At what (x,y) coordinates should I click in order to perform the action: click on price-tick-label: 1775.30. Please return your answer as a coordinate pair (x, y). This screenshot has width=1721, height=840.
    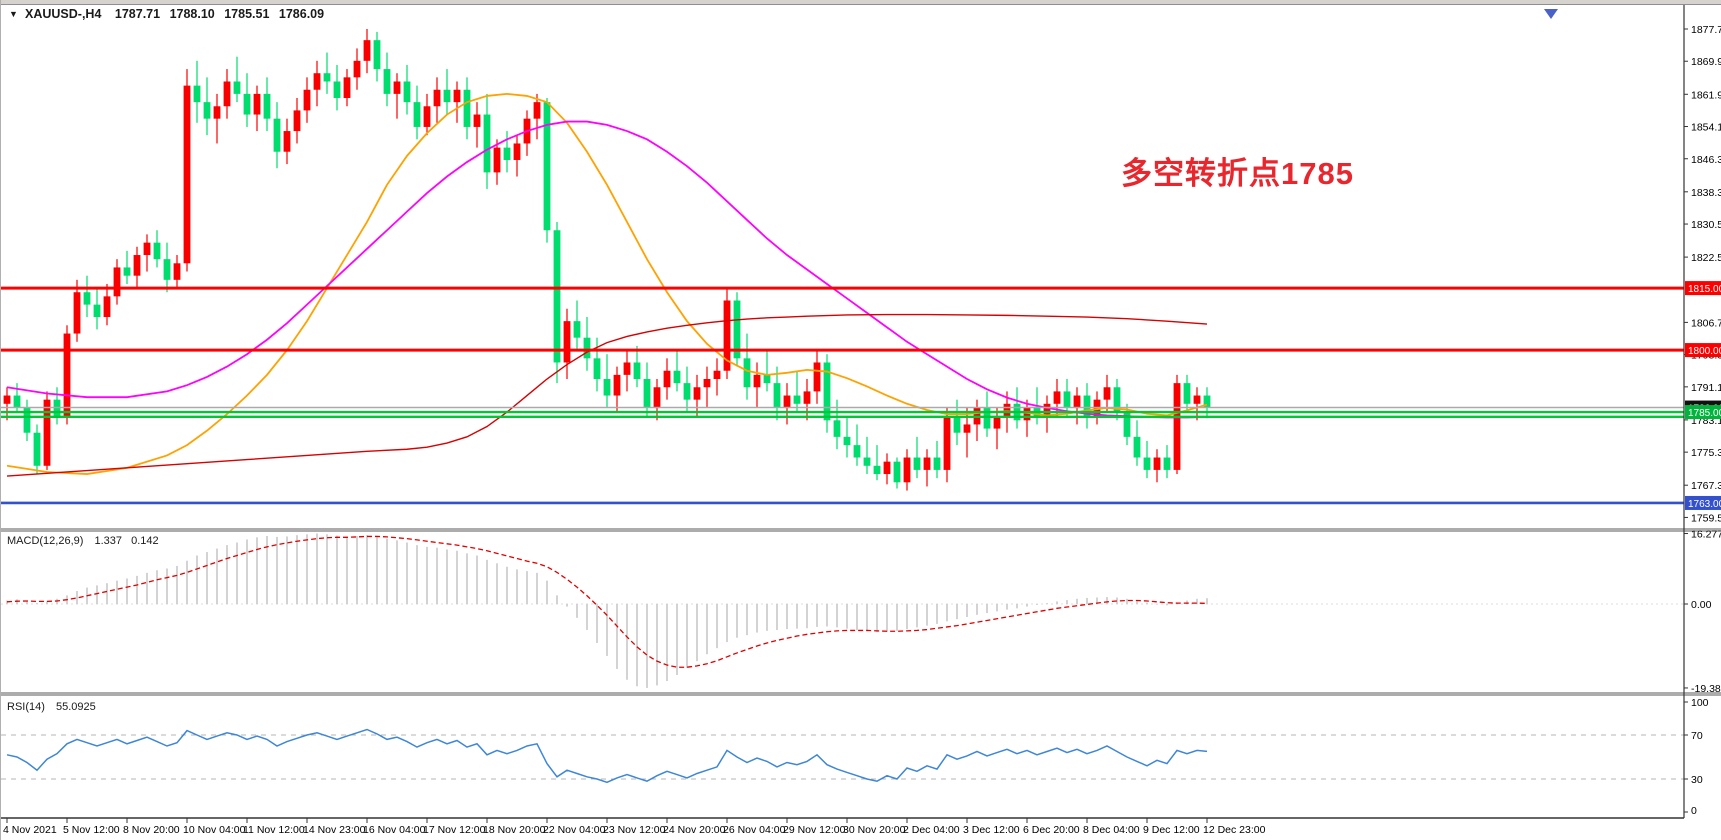
    Looking at the image, I should click on (1706, 453).